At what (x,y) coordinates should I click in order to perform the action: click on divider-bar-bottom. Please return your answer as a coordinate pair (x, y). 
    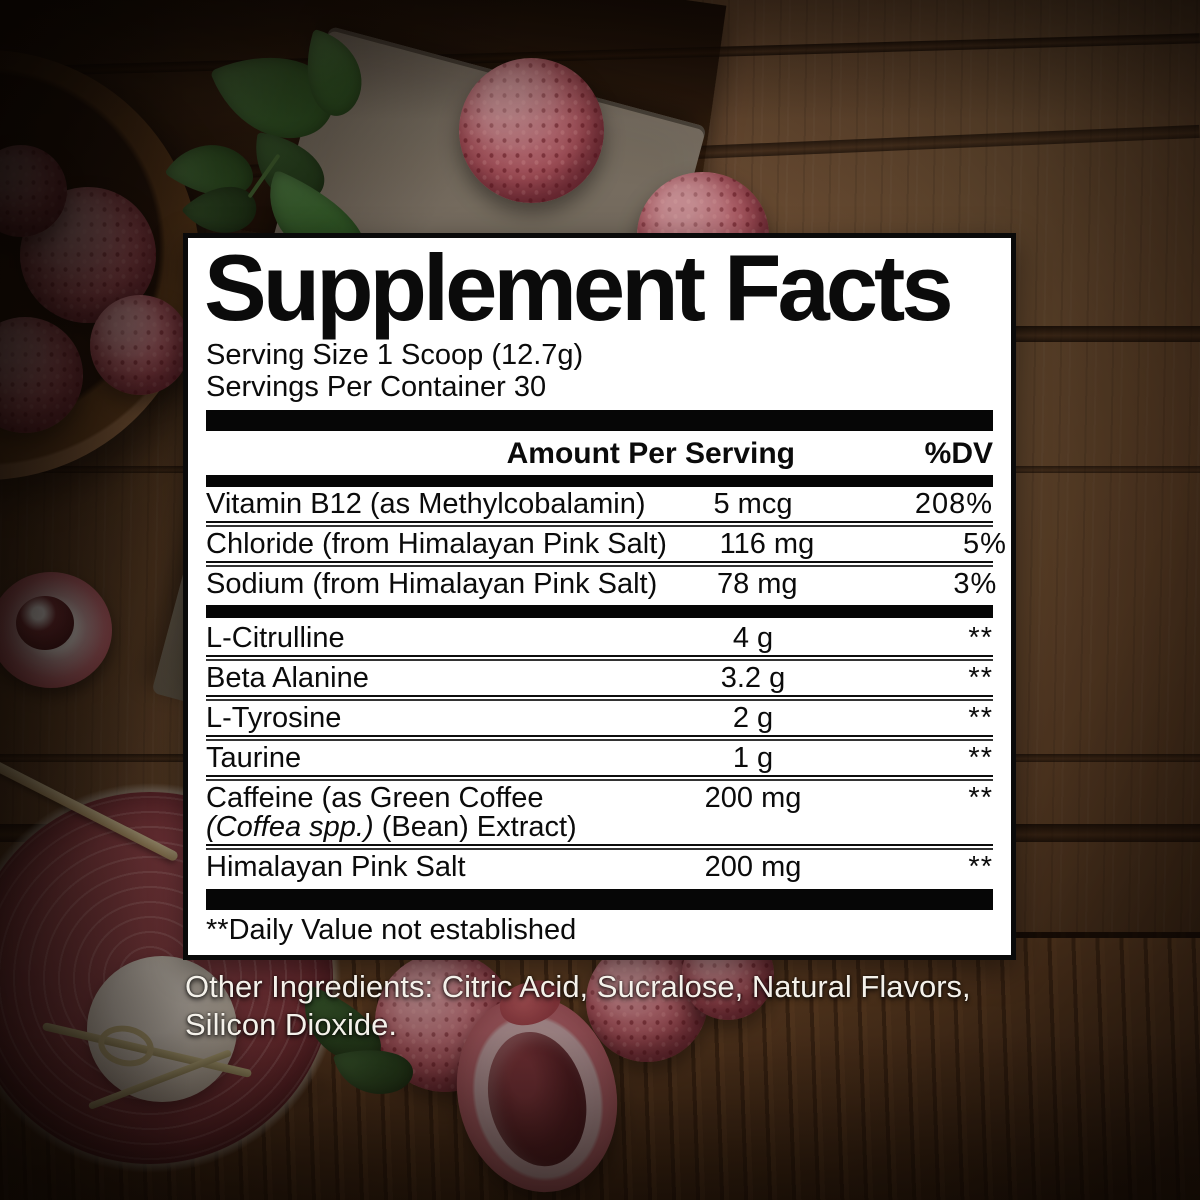
    Looking at the image, I should click on (599, 900).